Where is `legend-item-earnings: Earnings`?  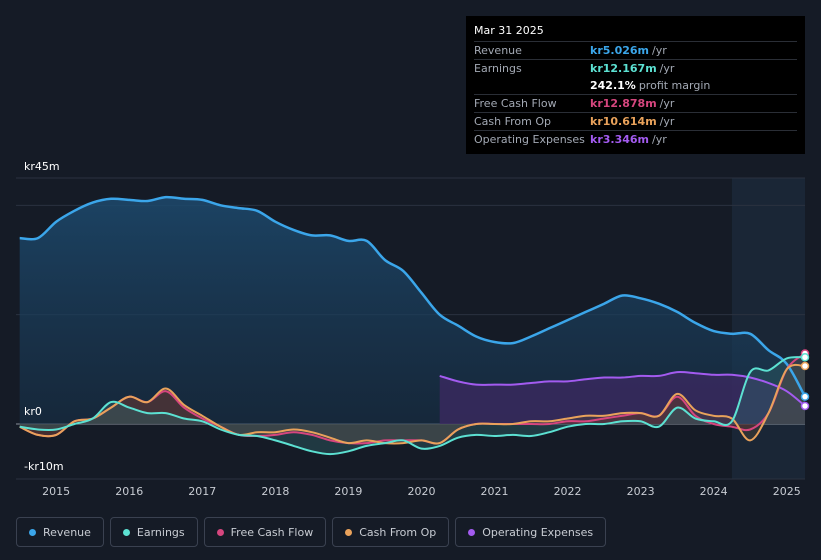
legend-item-earnings: Earnings is located at coordinates (153, 532).